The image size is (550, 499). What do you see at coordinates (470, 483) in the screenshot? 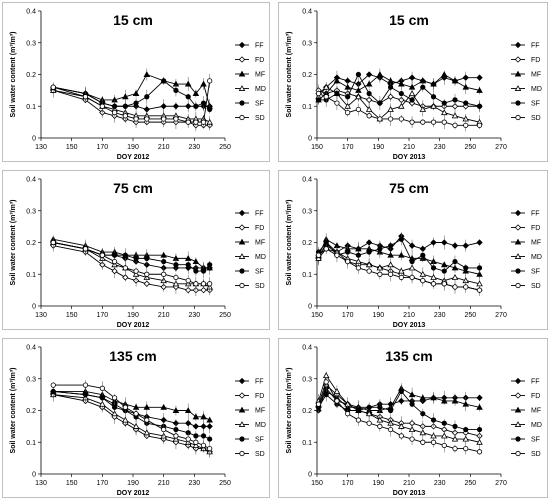
I see `x-tick-label: 250` at bounding box center [470, 483].